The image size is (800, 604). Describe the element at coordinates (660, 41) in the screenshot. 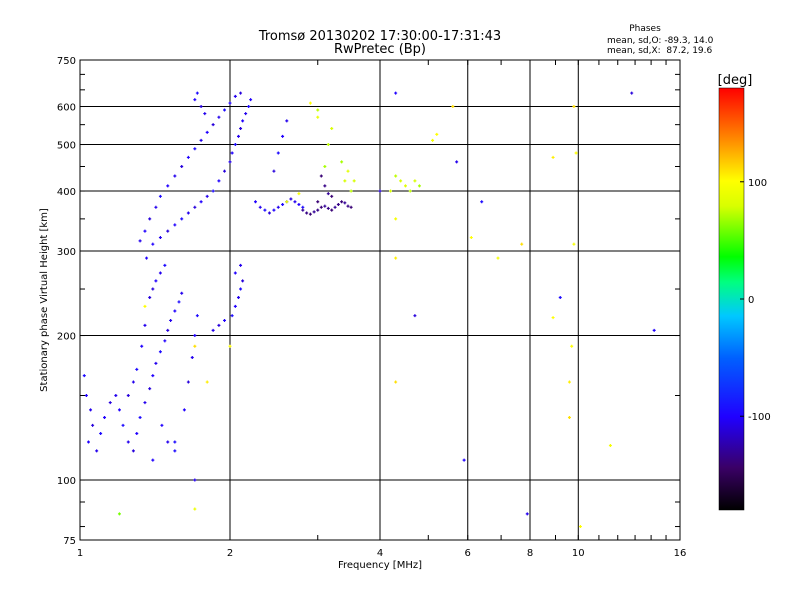

I see `phases-o-line: mean, sd,O: -89.3, 14.0` at that location.